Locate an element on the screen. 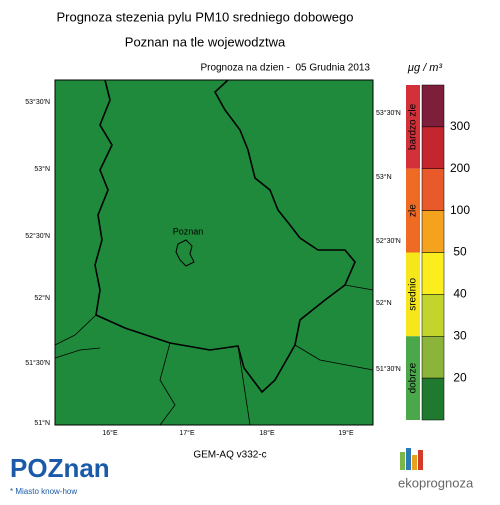 The image size is (500, 505). category-label: dobrze is located at coordinates (413, 377).